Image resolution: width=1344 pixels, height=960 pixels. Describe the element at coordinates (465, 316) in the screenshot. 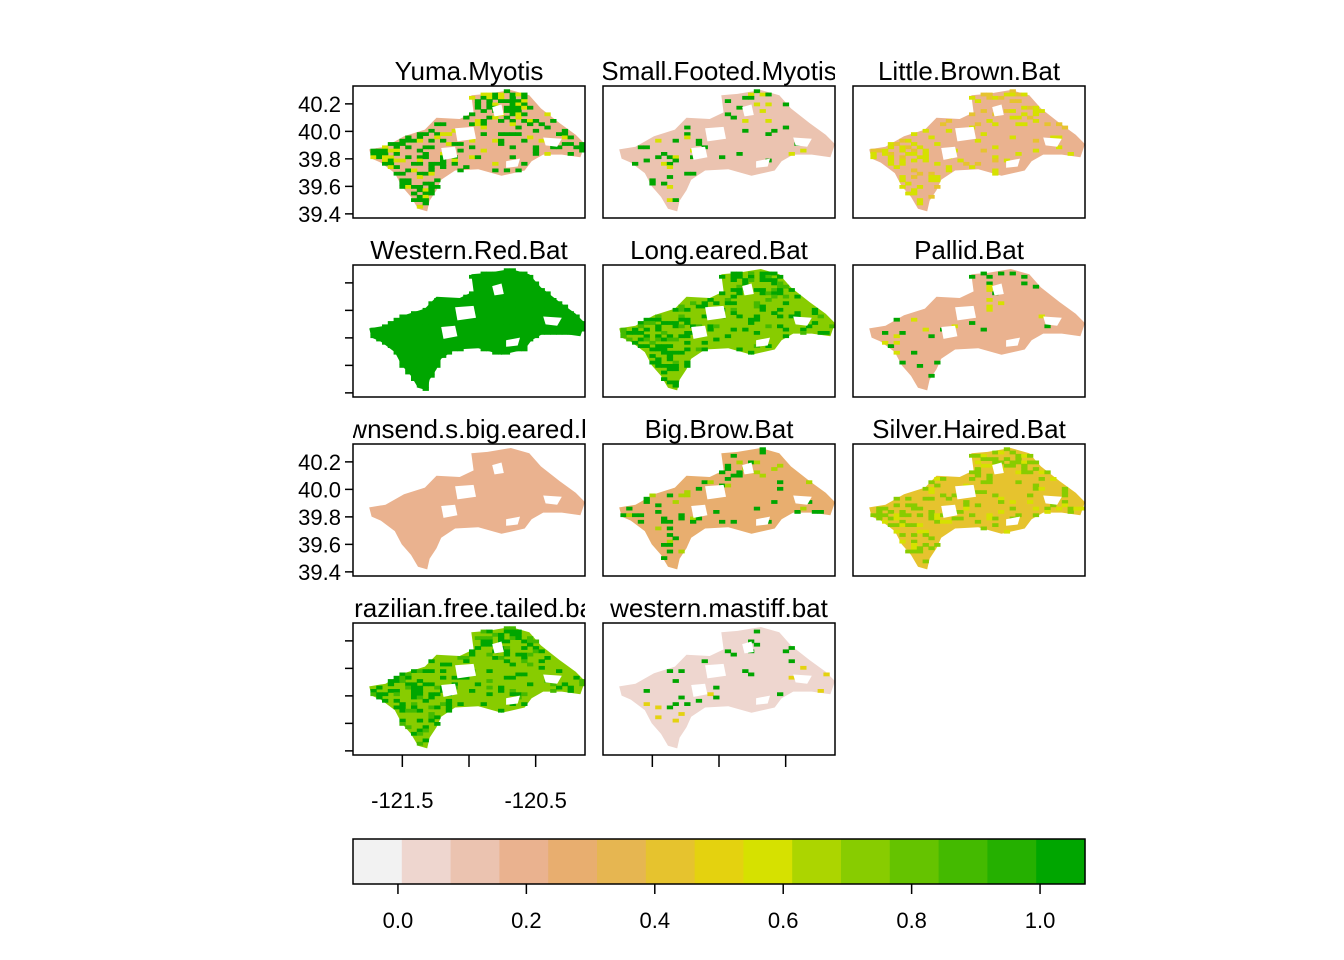

I see `map-panel: Western.Red.Bat` at that location.